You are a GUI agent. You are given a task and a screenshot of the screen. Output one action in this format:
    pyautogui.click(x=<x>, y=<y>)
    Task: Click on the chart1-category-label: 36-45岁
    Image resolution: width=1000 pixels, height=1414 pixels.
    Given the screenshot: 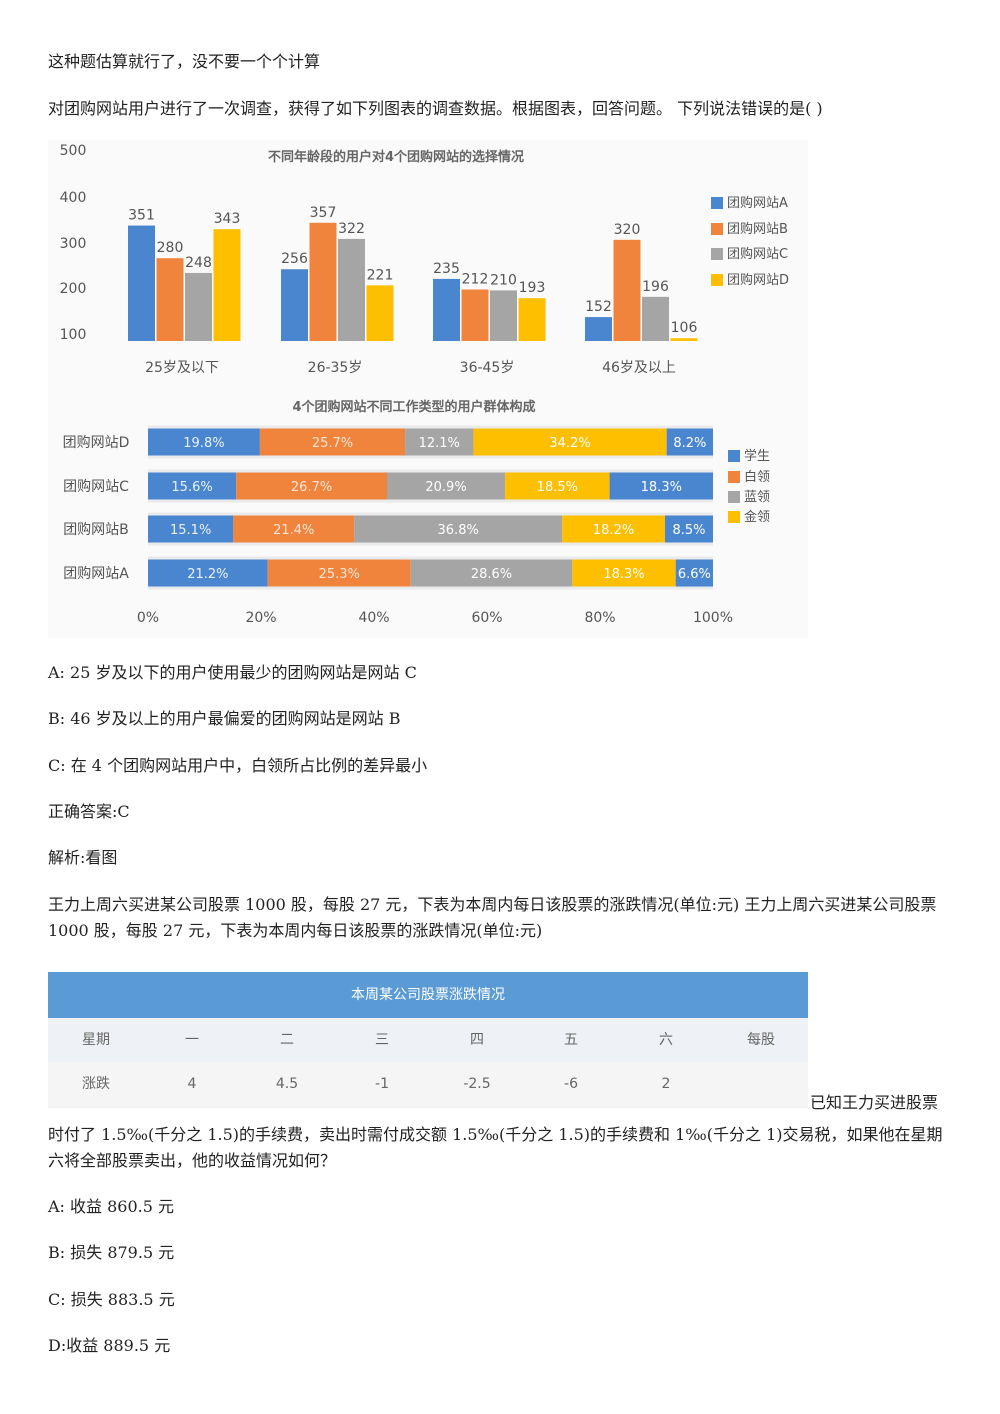 What is the action you would take?
    pyautogui.click(x=487, y=368)
    